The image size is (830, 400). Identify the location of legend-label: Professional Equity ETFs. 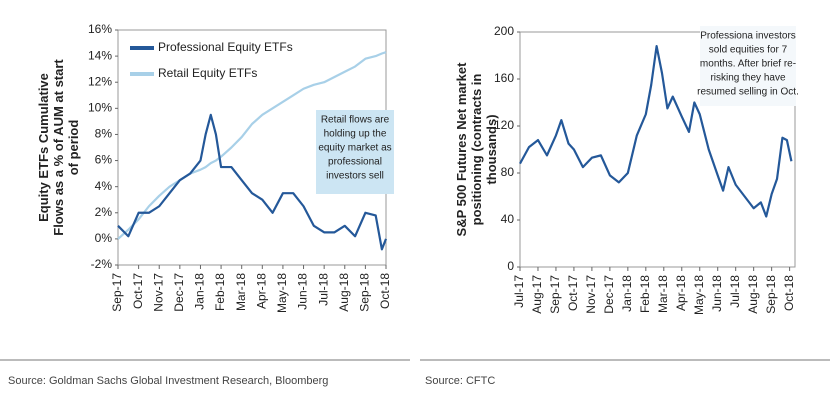
(225, 47).